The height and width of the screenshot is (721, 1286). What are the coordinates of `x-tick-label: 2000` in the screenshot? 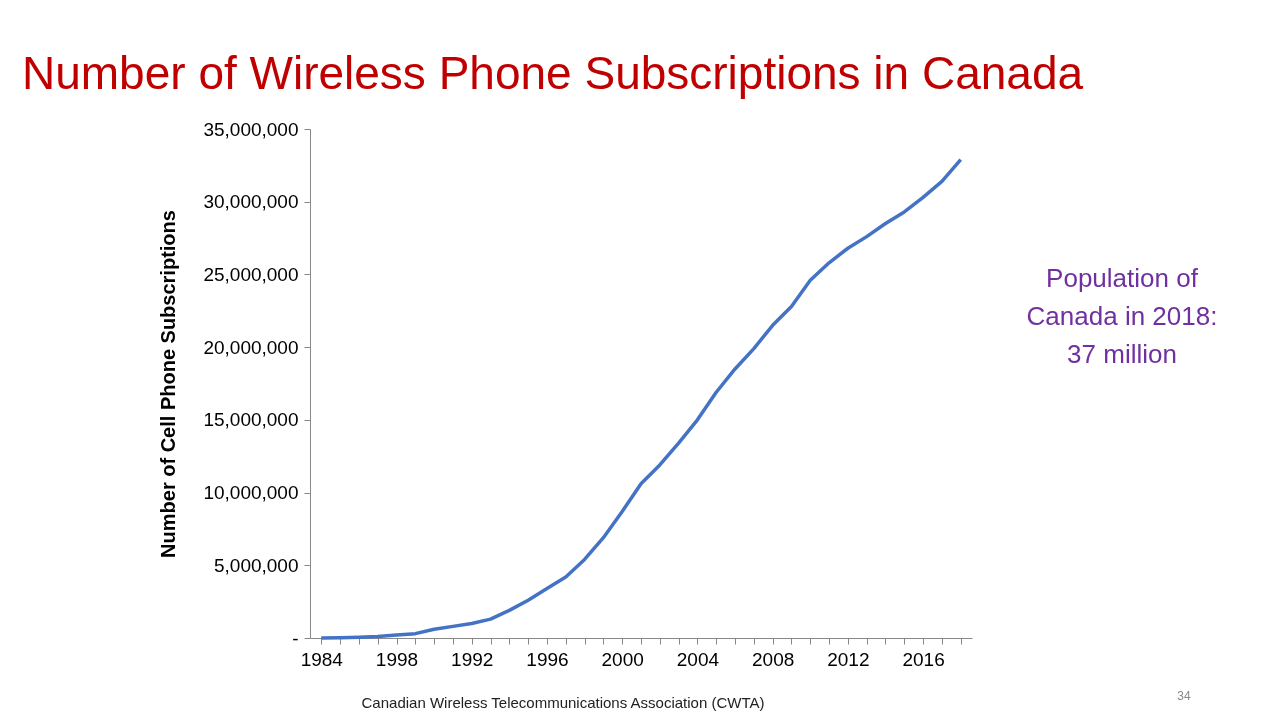 It's located at (622, 659).